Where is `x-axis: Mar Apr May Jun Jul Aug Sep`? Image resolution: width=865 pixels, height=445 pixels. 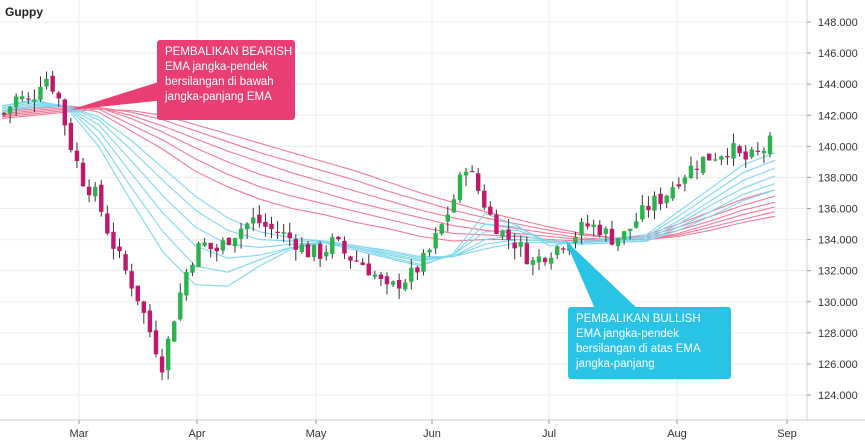
x-axis: Mar Apr May Jun Jul Aug Sep is located at coordinates (432, 429).